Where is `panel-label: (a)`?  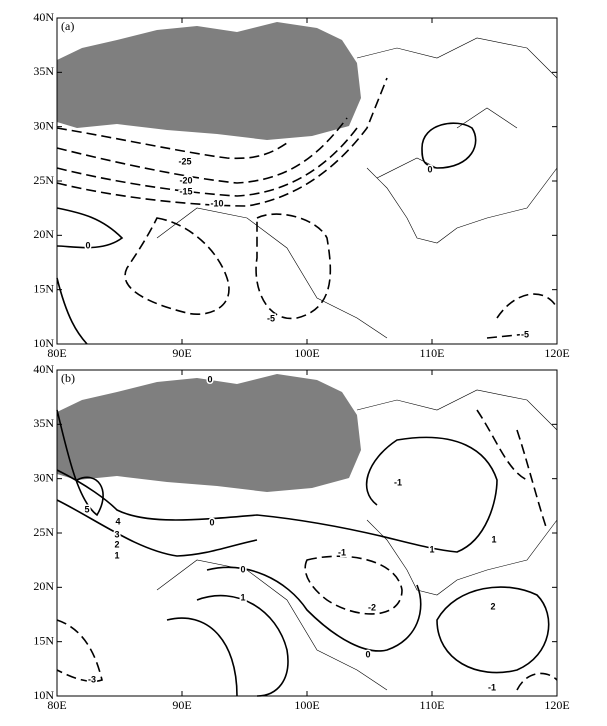 panel-label: (a) is located at coordinates (67, 26).